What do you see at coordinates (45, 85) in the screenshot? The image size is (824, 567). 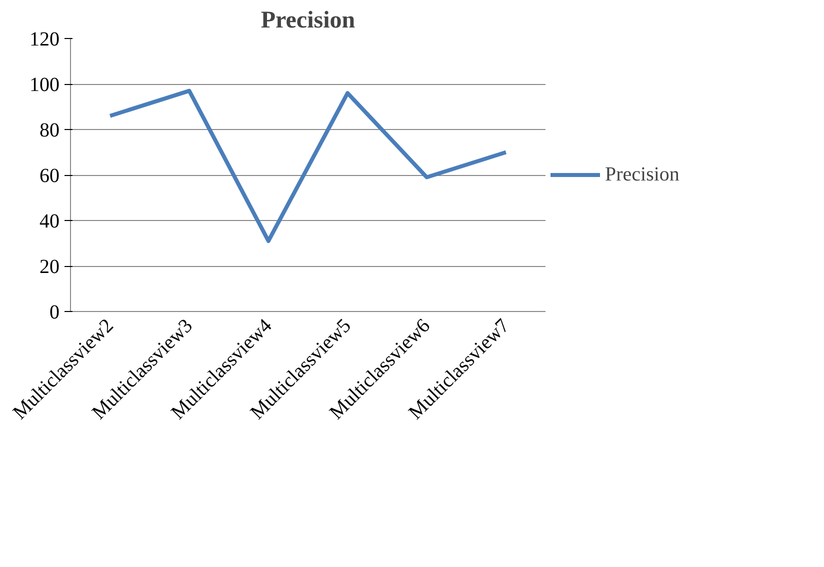 I see `y-tick-label: 100` at bounding box center [45, 85].